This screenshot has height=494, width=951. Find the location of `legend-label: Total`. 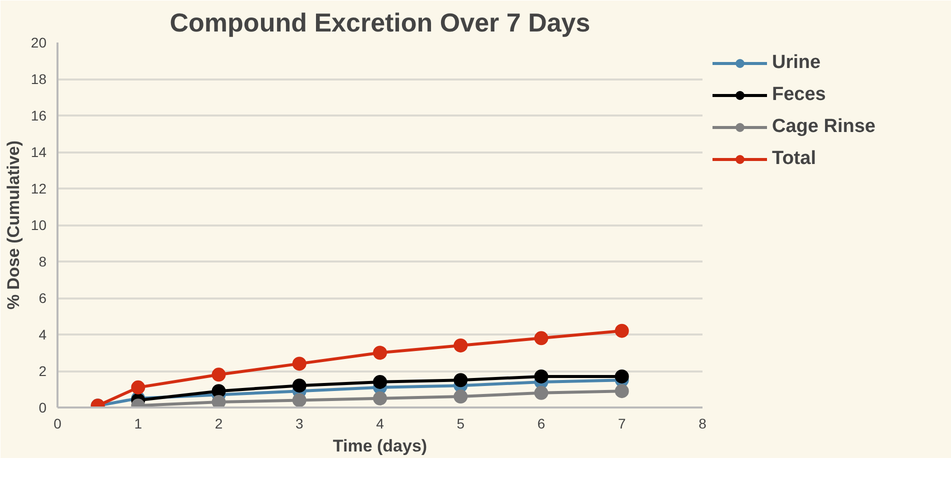

legend-label: Total is located at coordinates (794, 159).